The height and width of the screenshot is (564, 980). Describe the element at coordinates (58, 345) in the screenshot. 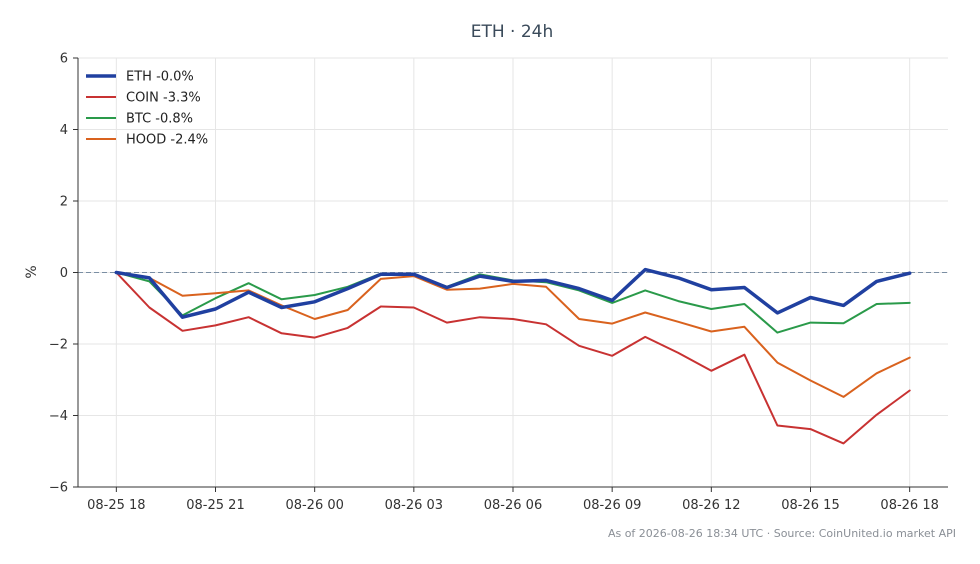

I see `y-tick-label: −2` at that location.